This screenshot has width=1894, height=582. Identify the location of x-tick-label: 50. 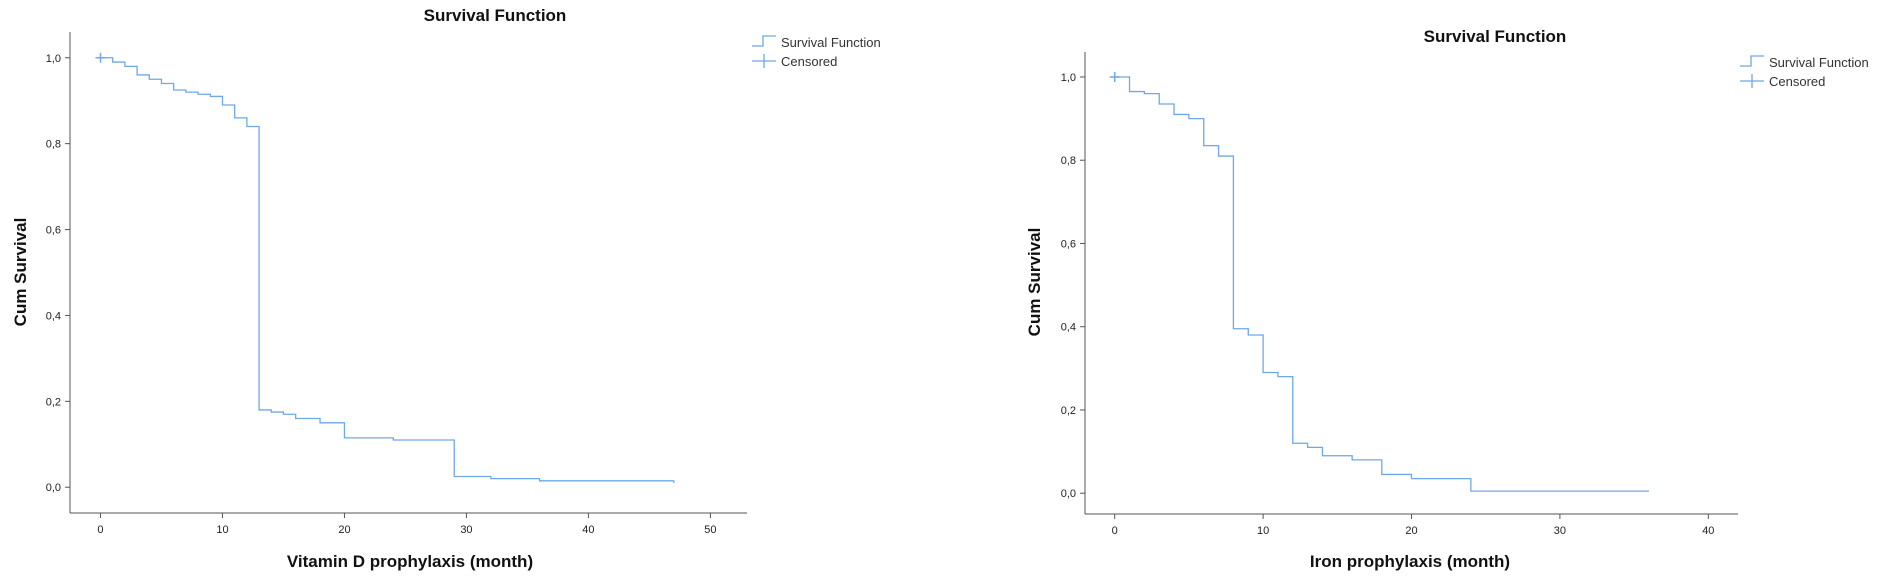
(710, 530).